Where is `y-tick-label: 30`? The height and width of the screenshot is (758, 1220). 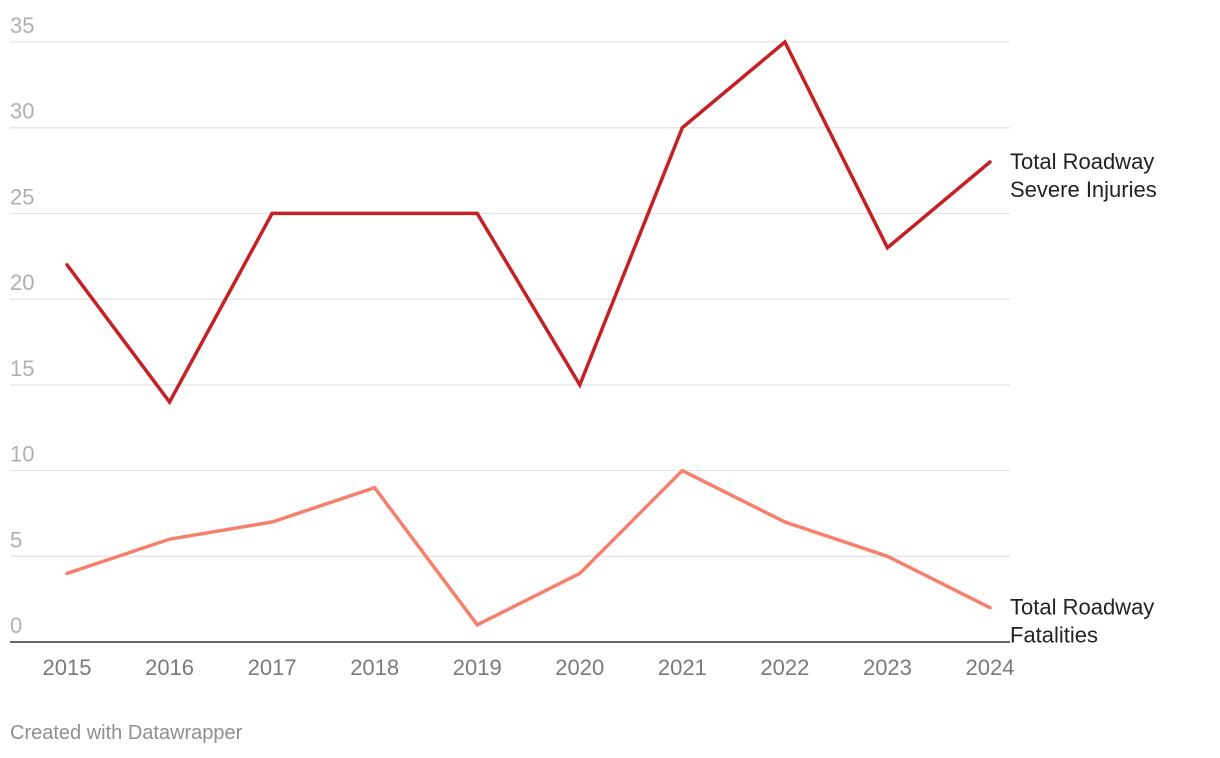
y-tick-label: 30 is located at coordinates (22, 111).